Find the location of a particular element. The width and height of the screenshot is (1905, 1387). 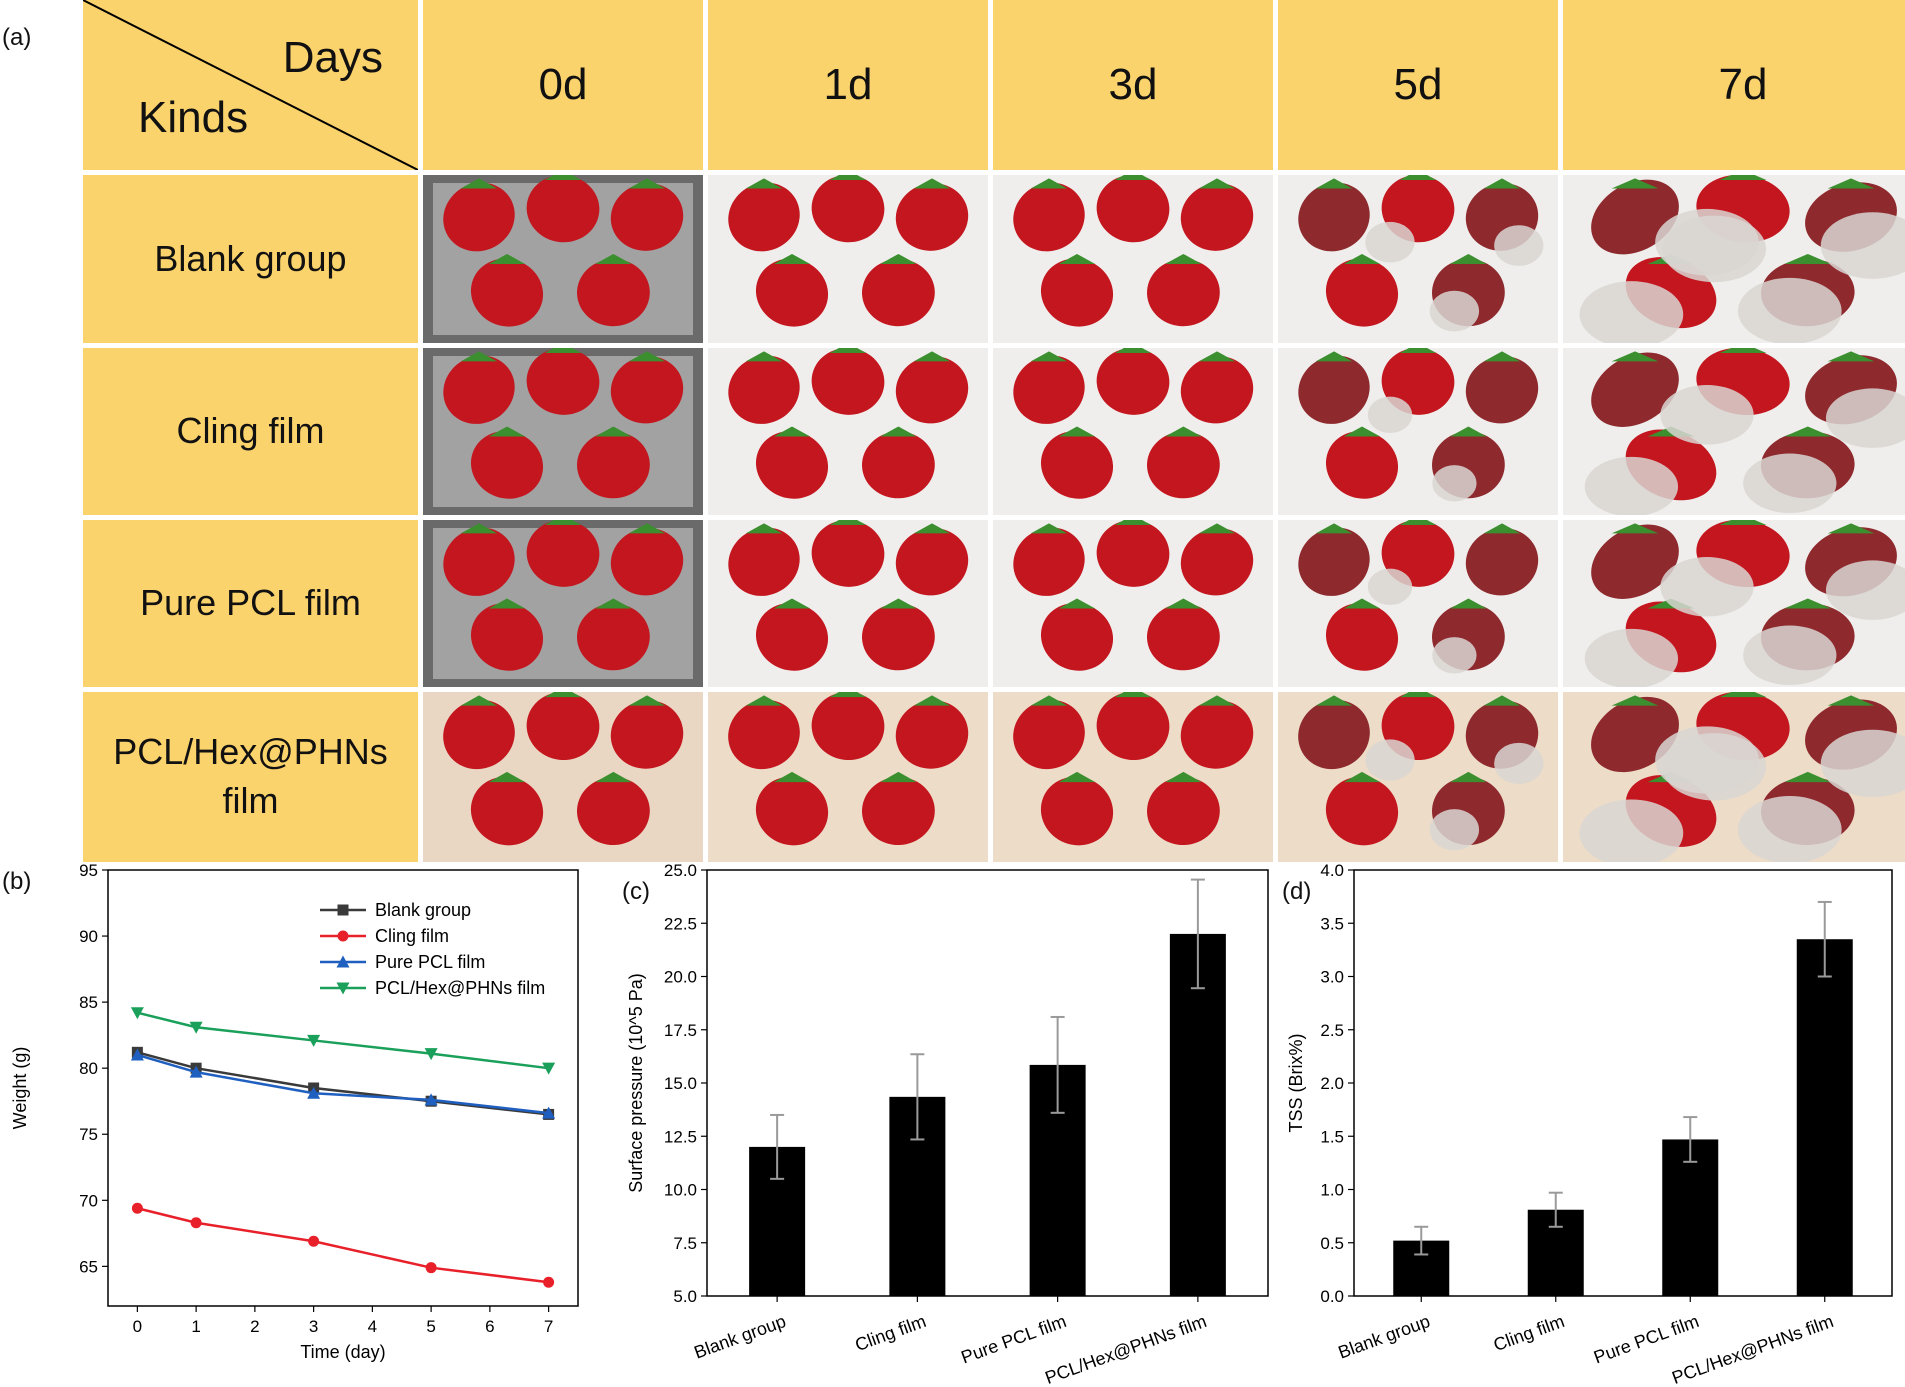

x-tick-label-pure-pcl-film: Pure PCL film is located at coordinates (1013, 1339).